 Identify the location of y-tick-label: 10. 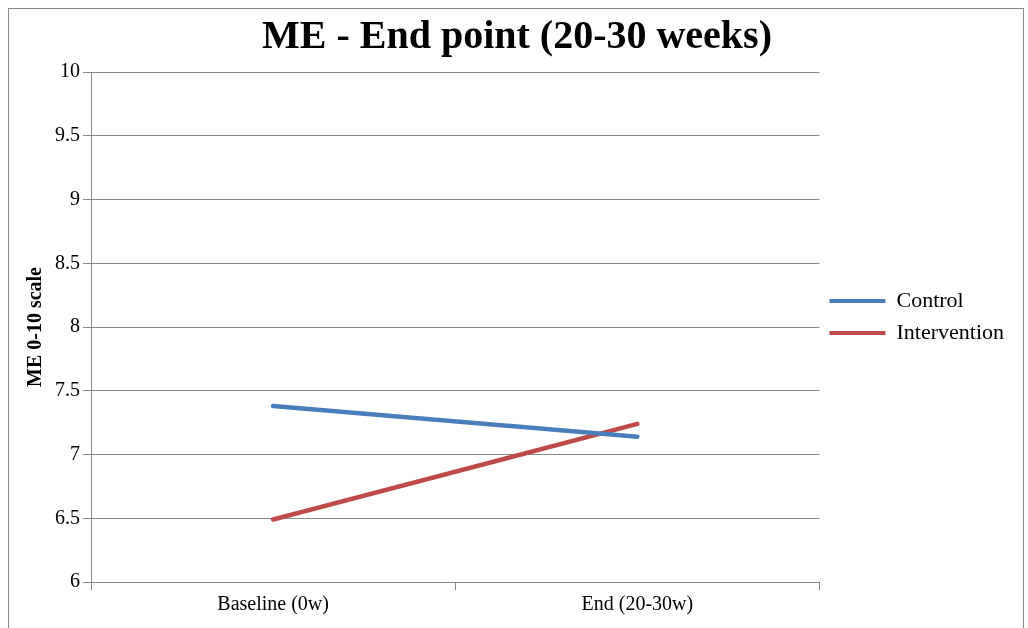
(70, 70).